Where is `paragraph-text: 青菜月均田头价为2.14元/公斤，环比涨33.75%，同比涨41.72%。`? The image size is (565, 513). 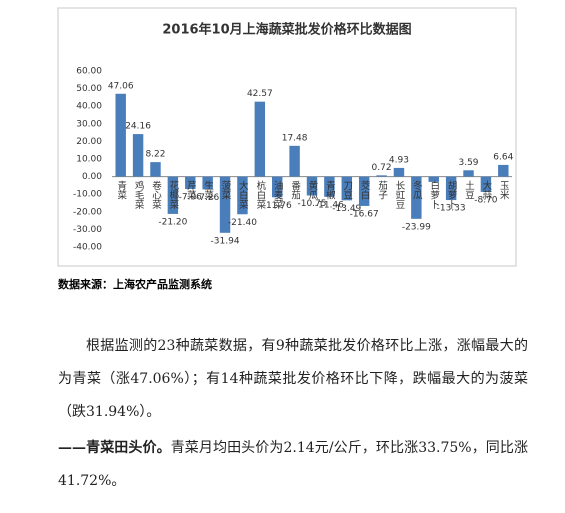 paragraph-text: 青菜月均田头价为2.14元/公斤，环比涨33.75%，同比涨41.72%。 is located at coordinates (293, 464).